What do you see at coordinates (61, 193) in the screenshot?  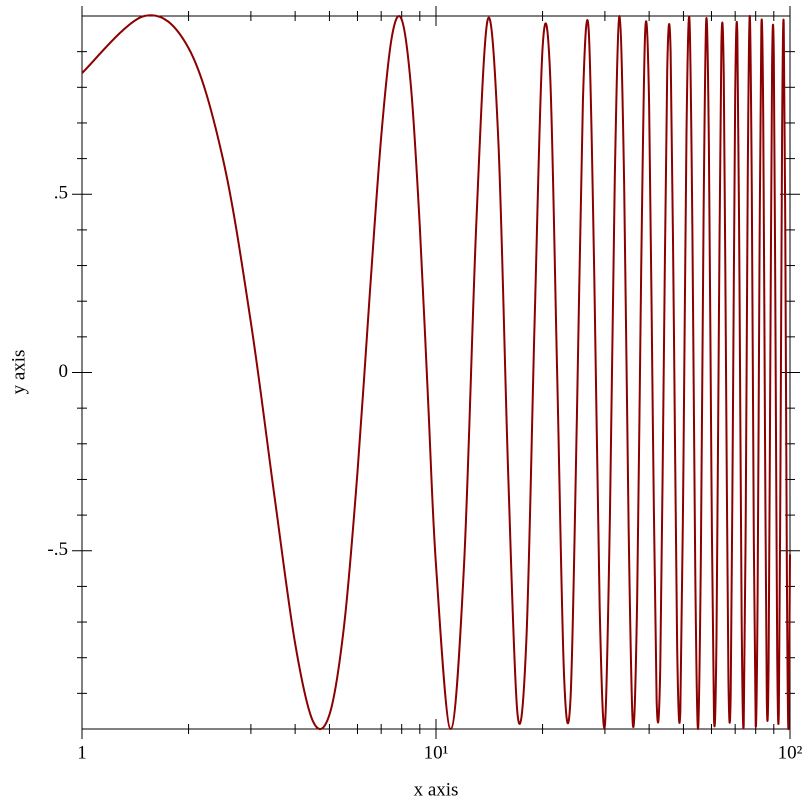 I see `y-tick-label: .5` at bounding box center [61, 193].